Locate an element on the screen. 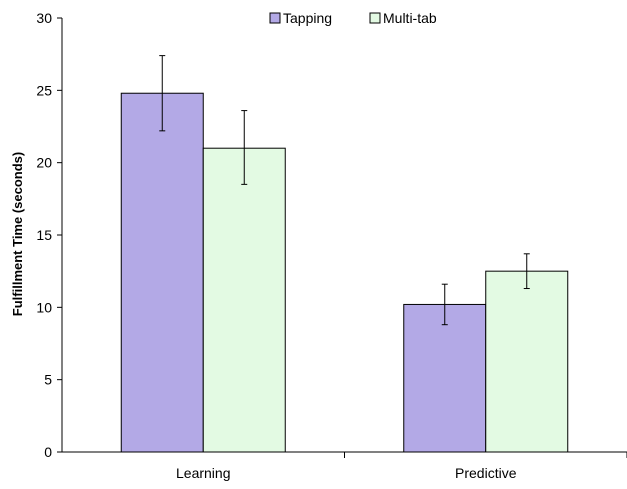 The height and width of the screenshot is (489, 627). y-tick-label: 25 is located at coordinates (44, 90).